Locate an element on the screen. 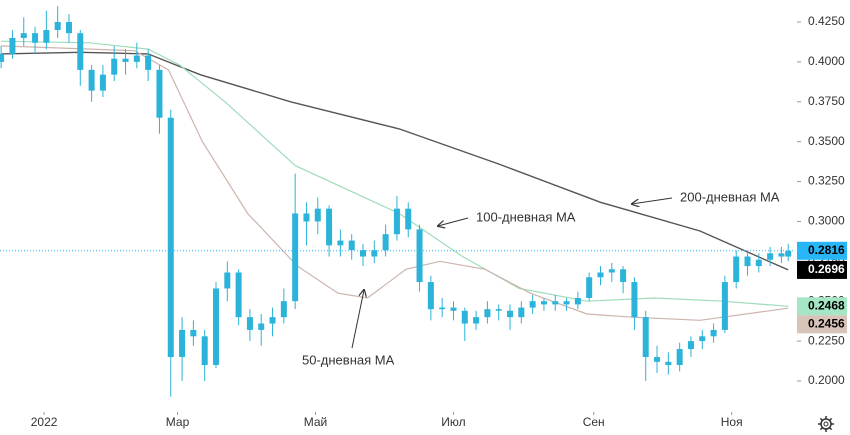  x-tick-label: Июл is located at coordinates (453, 422).